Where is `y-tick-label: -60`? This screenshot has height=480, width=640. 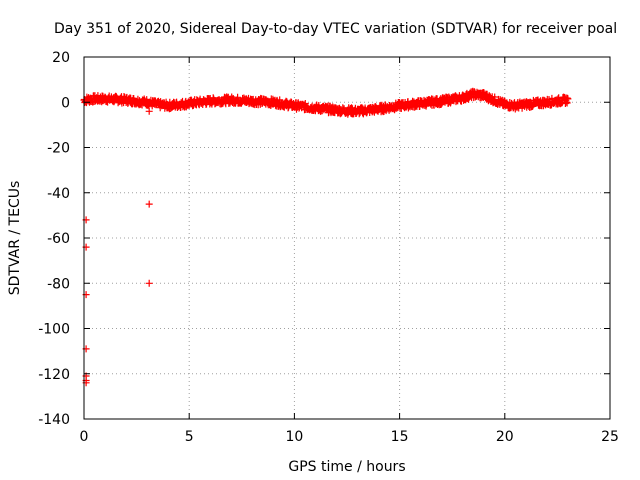
y-tick-label: -60 is located at coordinates (58, 239).